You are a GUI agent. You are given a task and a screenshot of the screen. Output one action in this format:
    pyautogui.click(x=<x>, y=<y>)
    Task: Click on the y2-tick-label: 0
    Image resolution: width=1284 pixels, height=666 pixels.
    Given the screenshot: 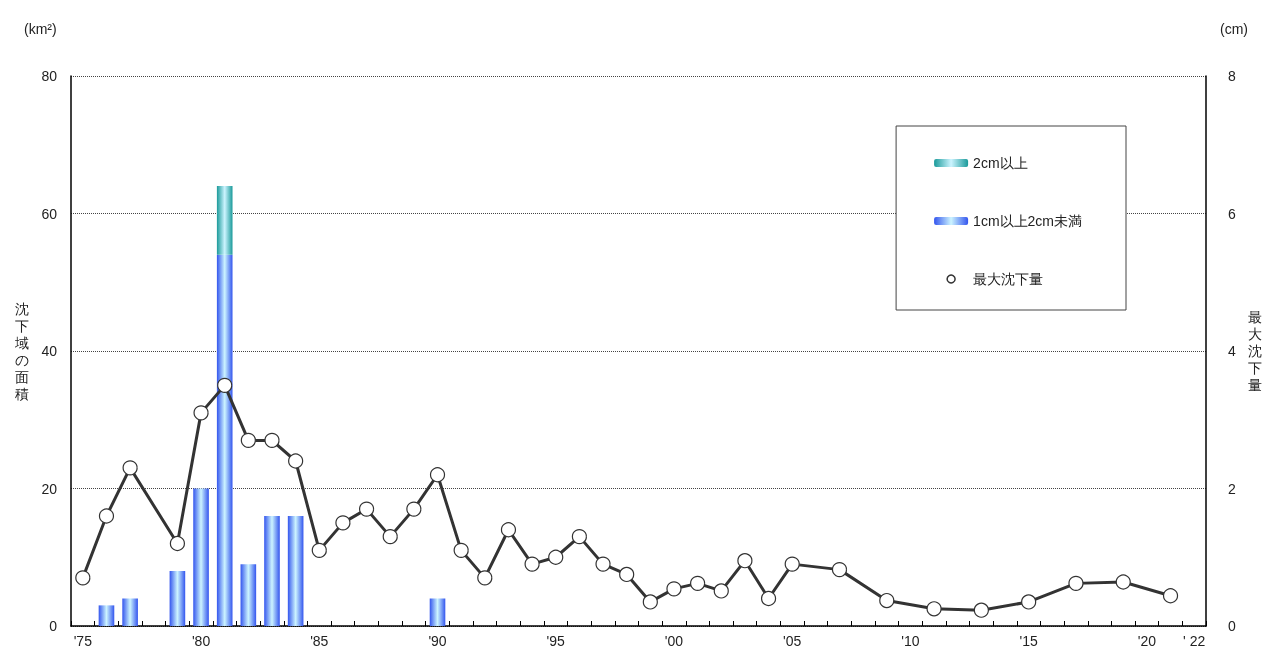 What is the action you would take?
    pyautogui.click(x=1232, y=626)
    